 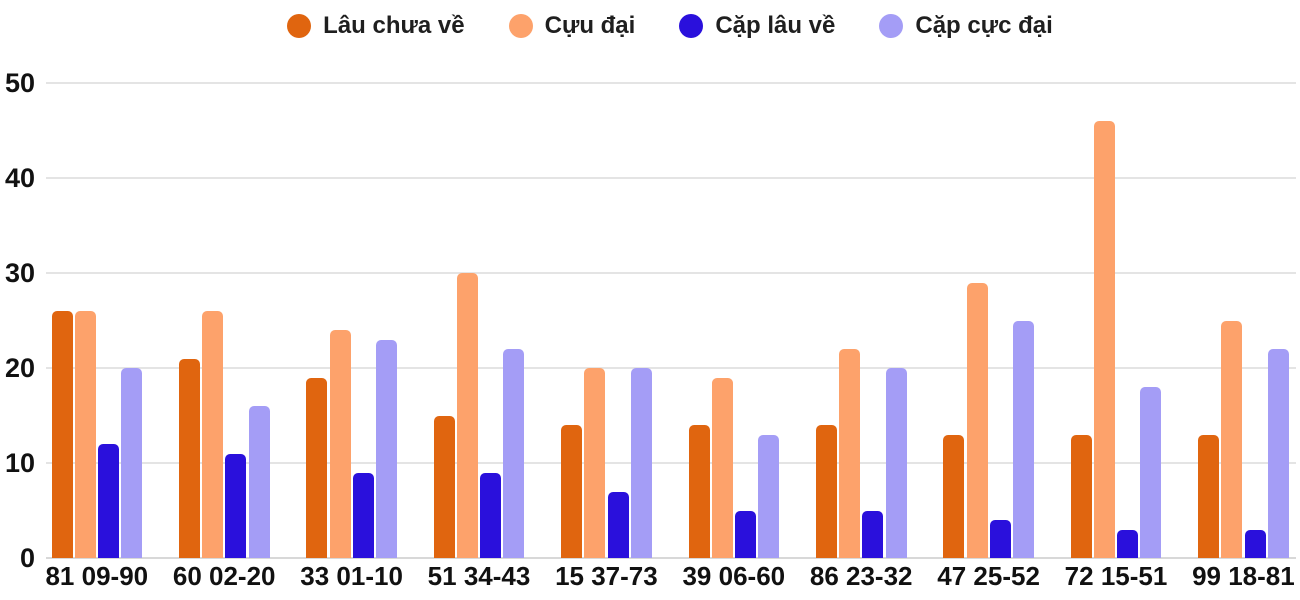 What do you see at coordinates (444, 486) in the screenshot?
I see `bar-series0-group3` at bounding box center [444, 486].